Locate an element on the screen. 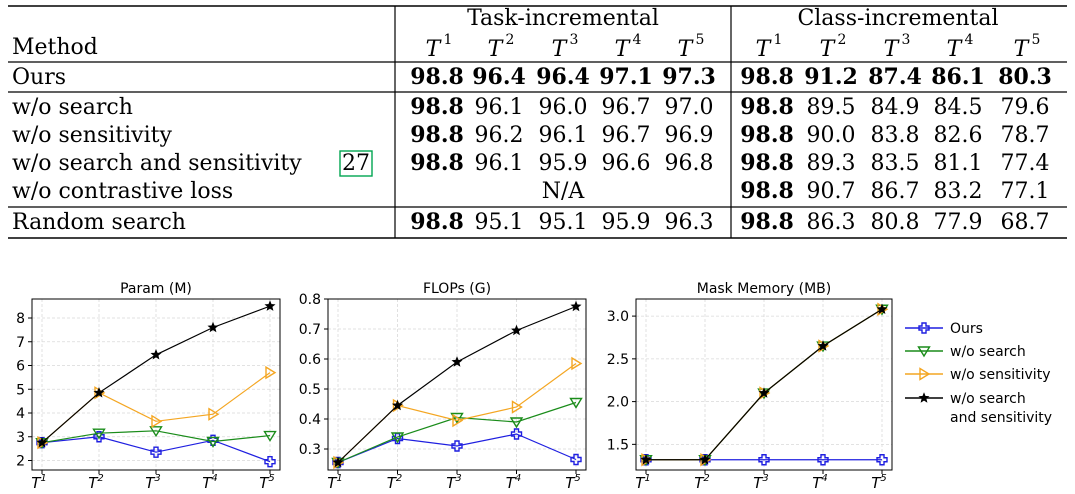 This screenshot has width=1075, height=494. y-tick-label: 2.5 is located at coordinates (618, 360).